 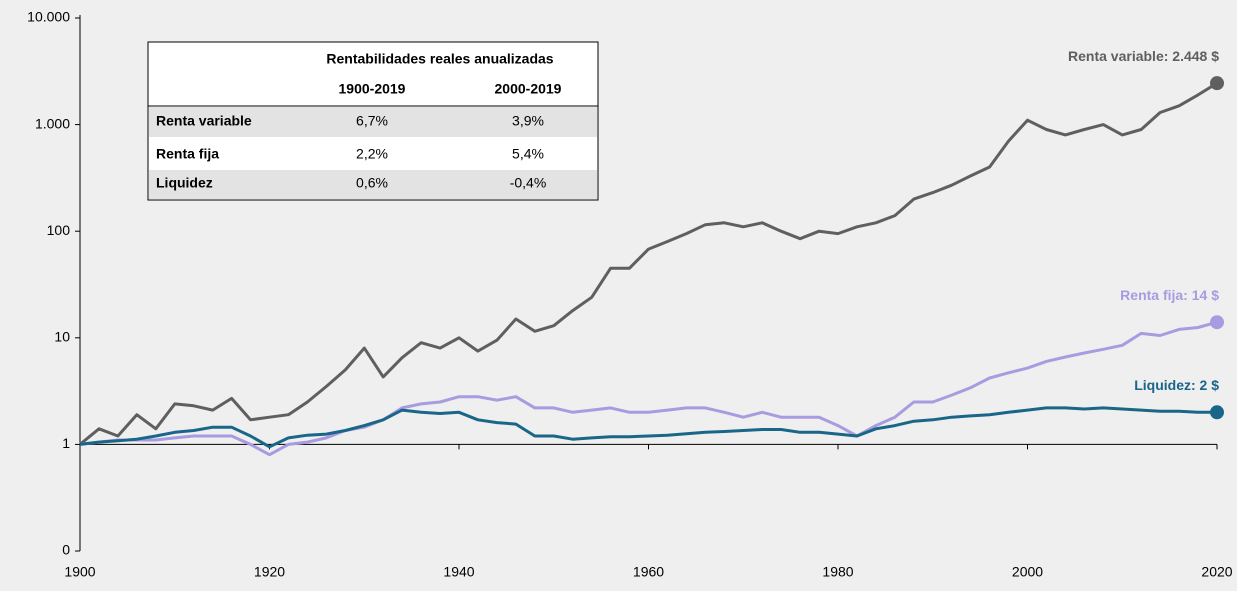 I want to click on table-cell: 0,6%, so click(x=372, y=183).